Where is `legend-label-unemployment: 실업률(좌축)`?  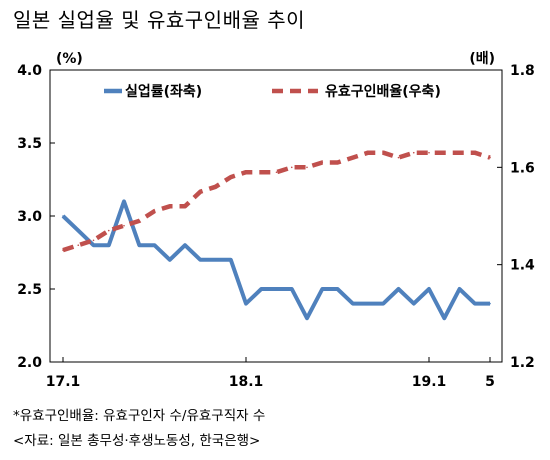 legend-label-unemployment: 실업률(좌축) is located at coordinates (163, 91).